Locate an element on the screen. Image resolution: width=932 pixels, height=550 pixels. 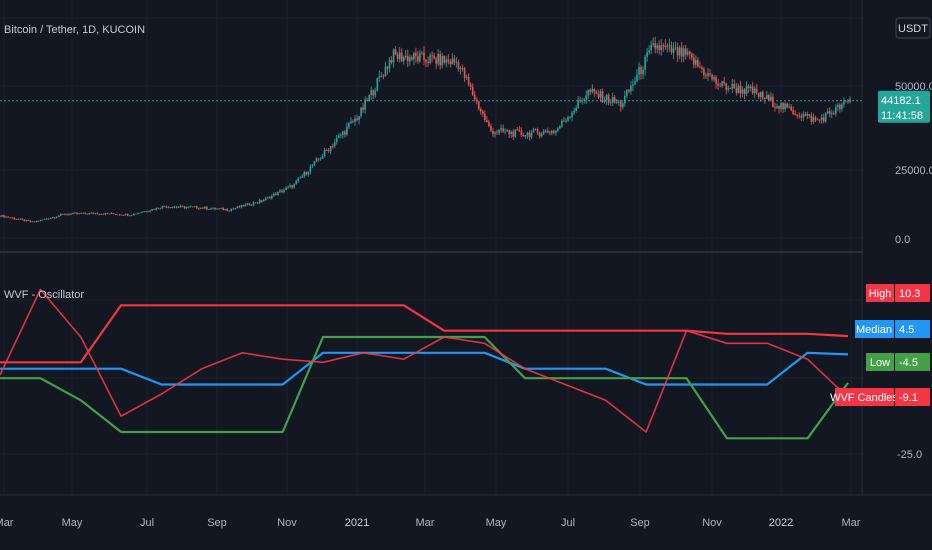
legend-median-value: 4.5 is located at coordinates (906, 330).